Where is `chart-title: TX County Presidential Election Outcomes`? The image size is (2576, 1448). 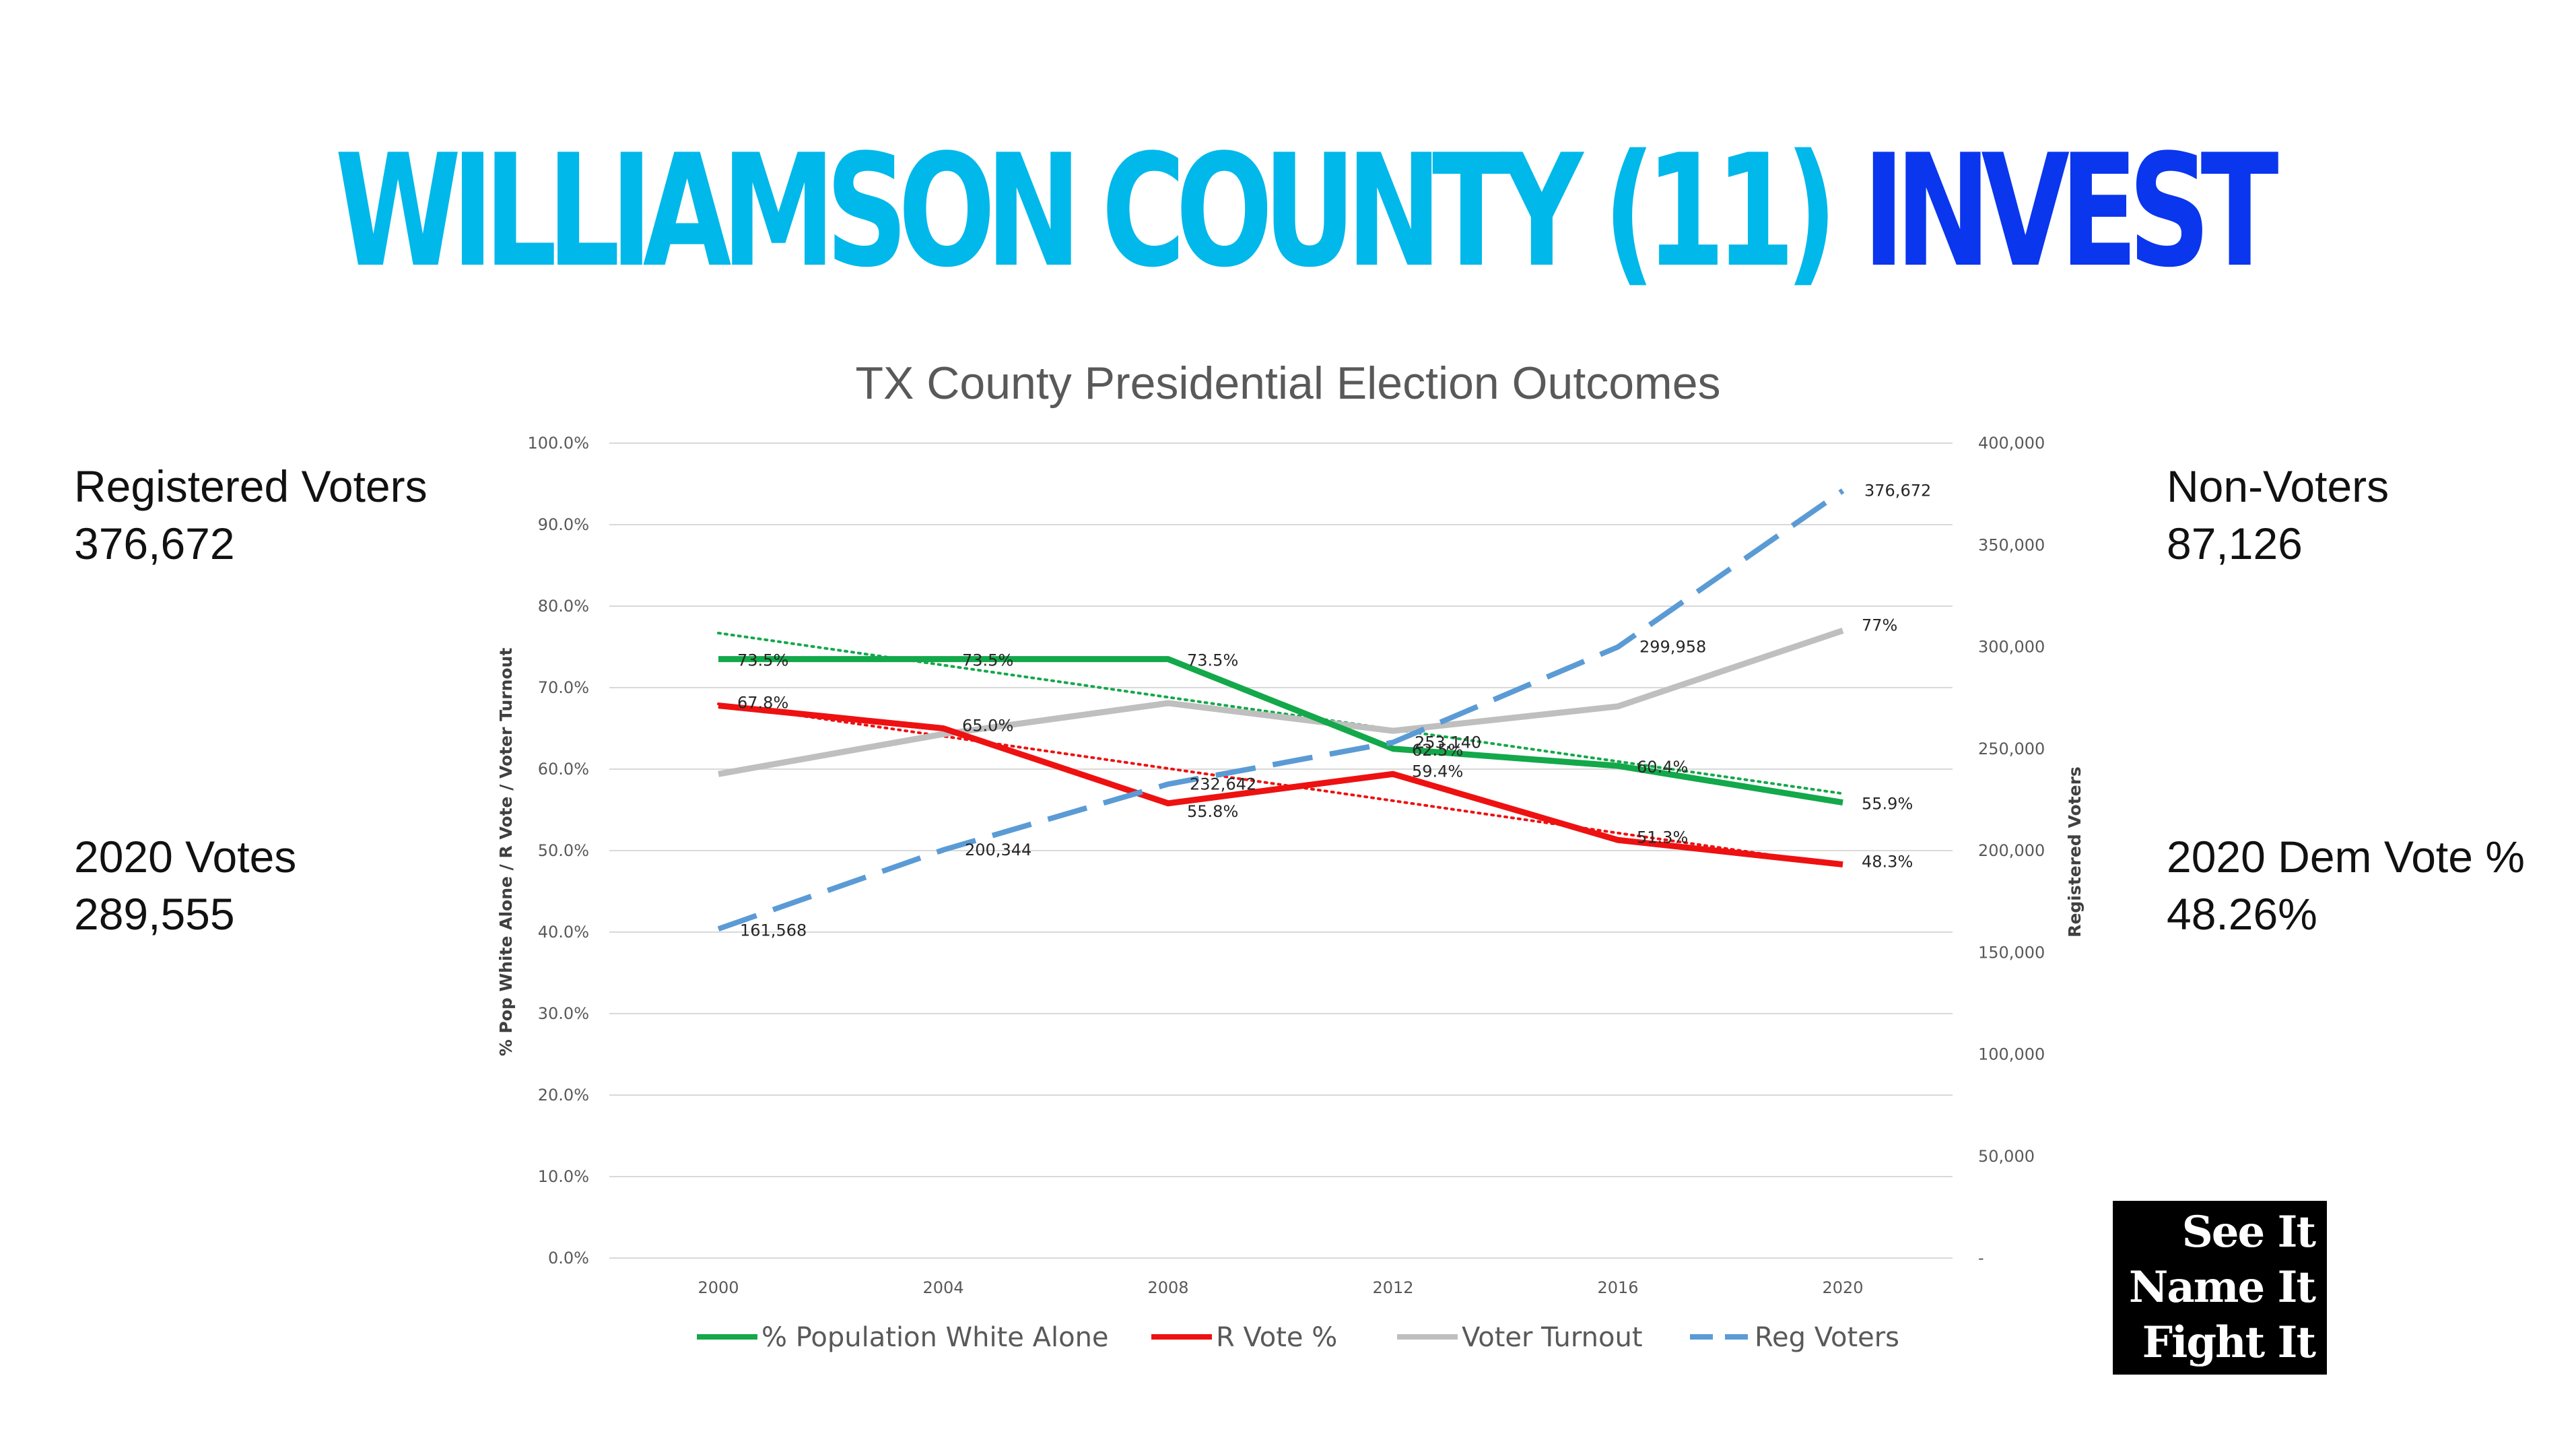
chart-title: TX County Presidential Election Outcomes is located at coordinates (1287, 383).